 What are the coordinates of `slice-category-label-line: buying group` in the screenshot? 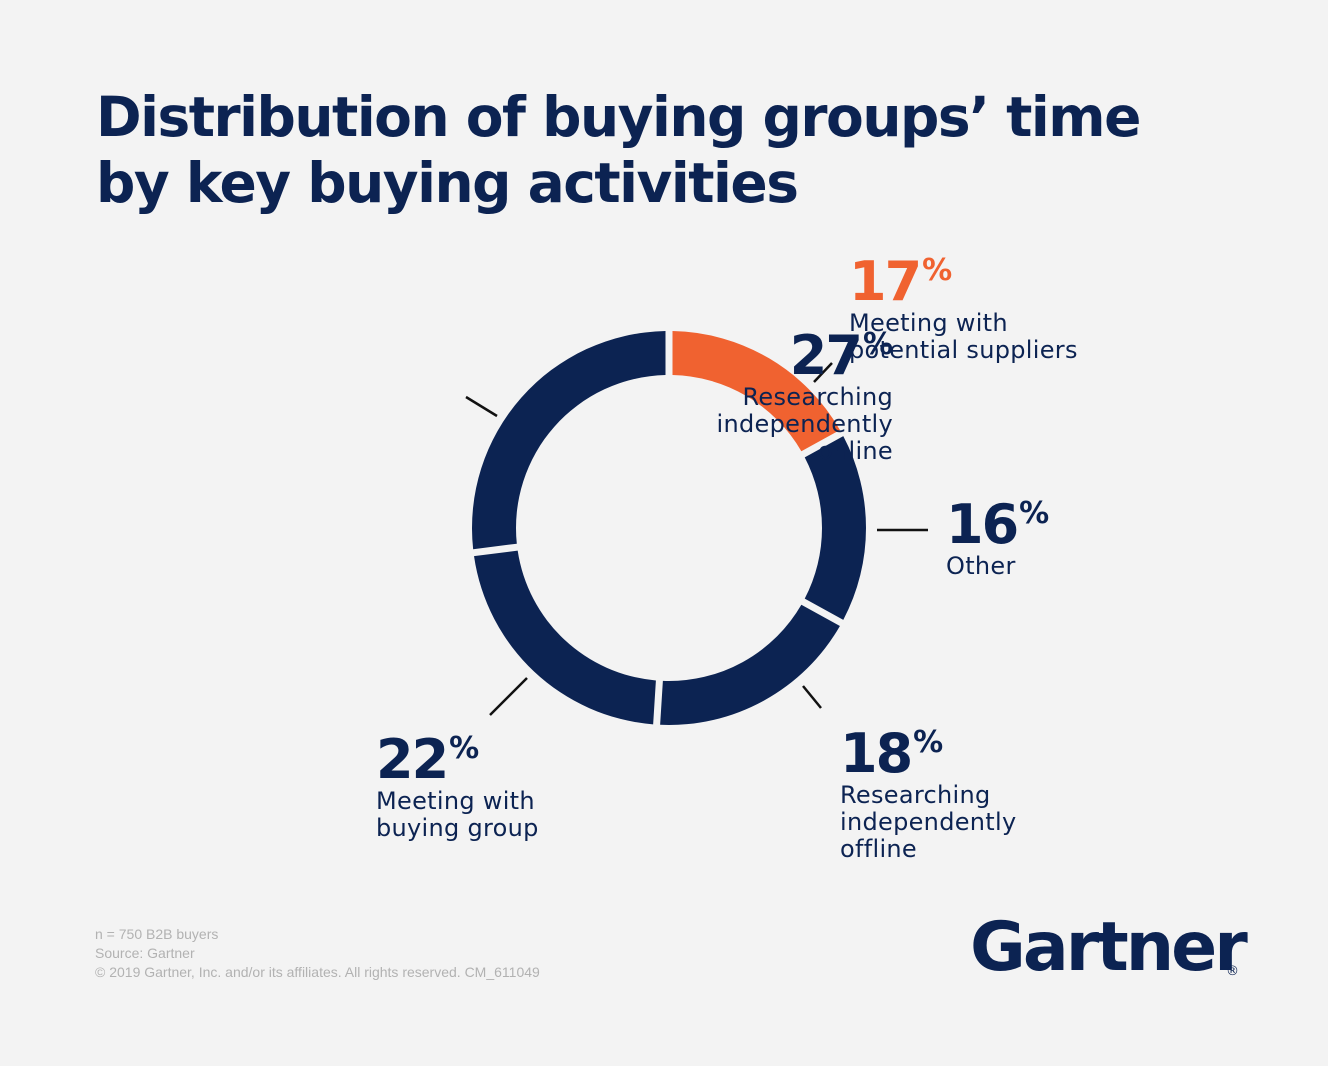 It's located at (457, 828).